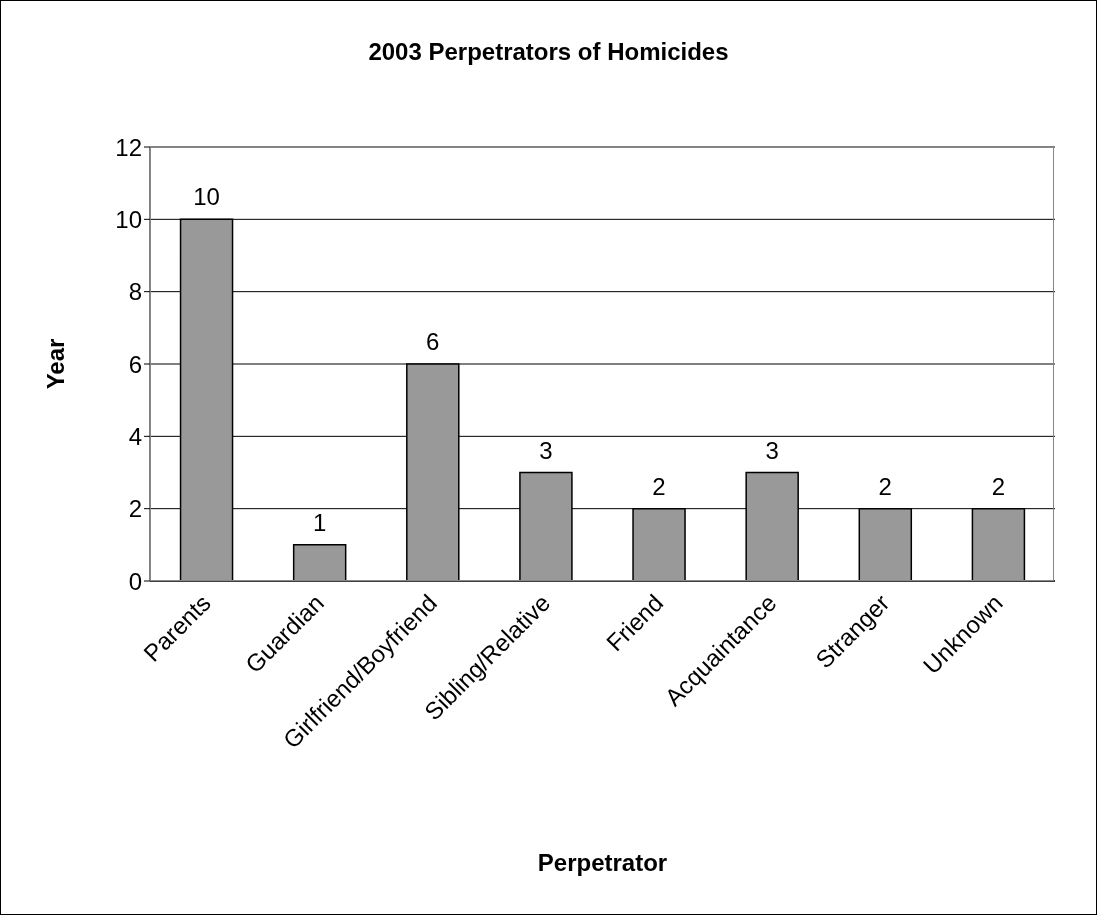  What do you see at coordinates (135, 509) in the screenshot?
I see `y-tick-label: 2` at bounding box center [135, 509].